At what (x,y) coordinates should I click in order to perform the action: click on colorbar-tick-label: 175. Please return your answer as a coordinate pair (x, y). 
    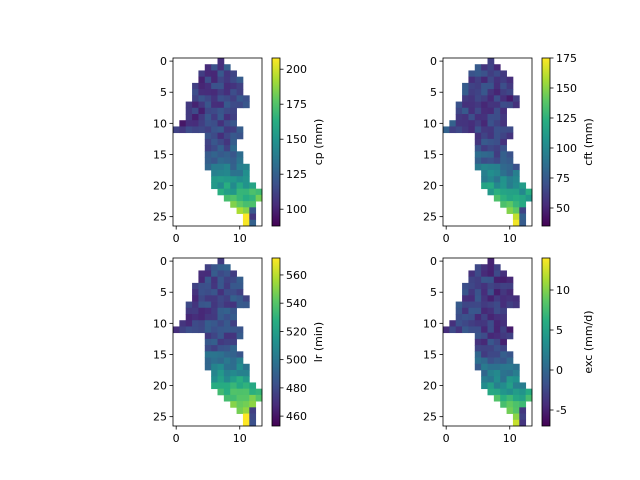
    Looking at the image, I should click on (296, 104).